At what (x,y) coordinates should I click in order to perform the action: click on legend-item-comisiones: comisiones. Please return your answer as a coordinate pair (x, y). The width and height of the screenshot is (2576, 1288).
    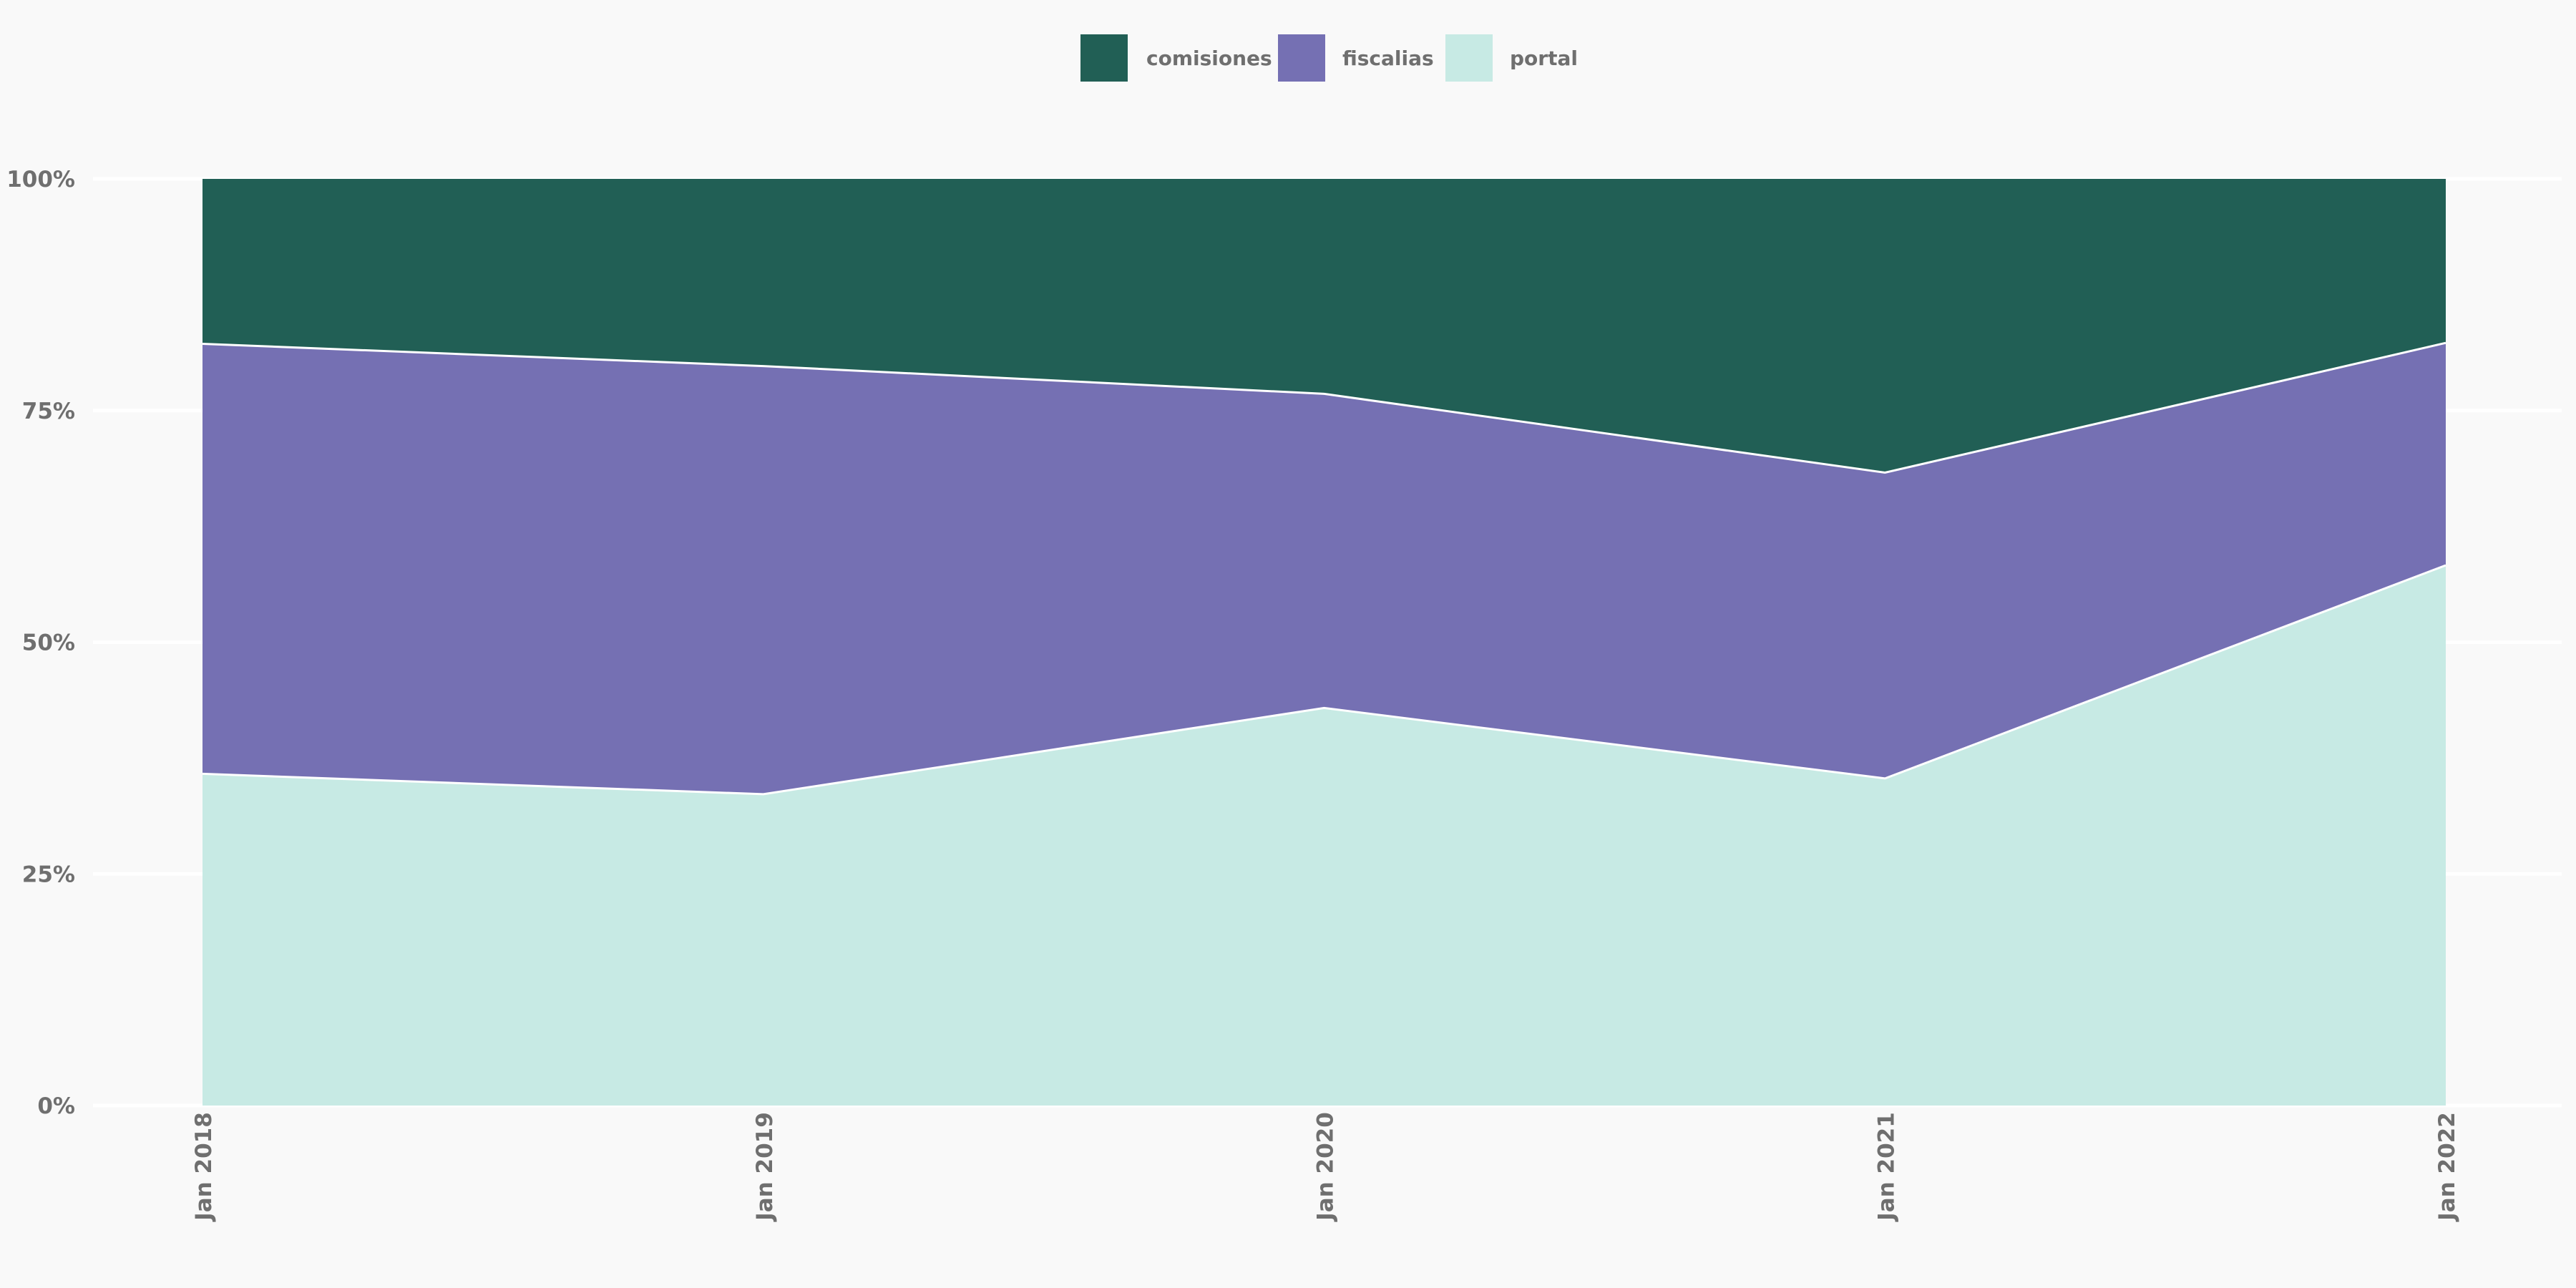
    Looking at the image, I should click on (1176, 58).